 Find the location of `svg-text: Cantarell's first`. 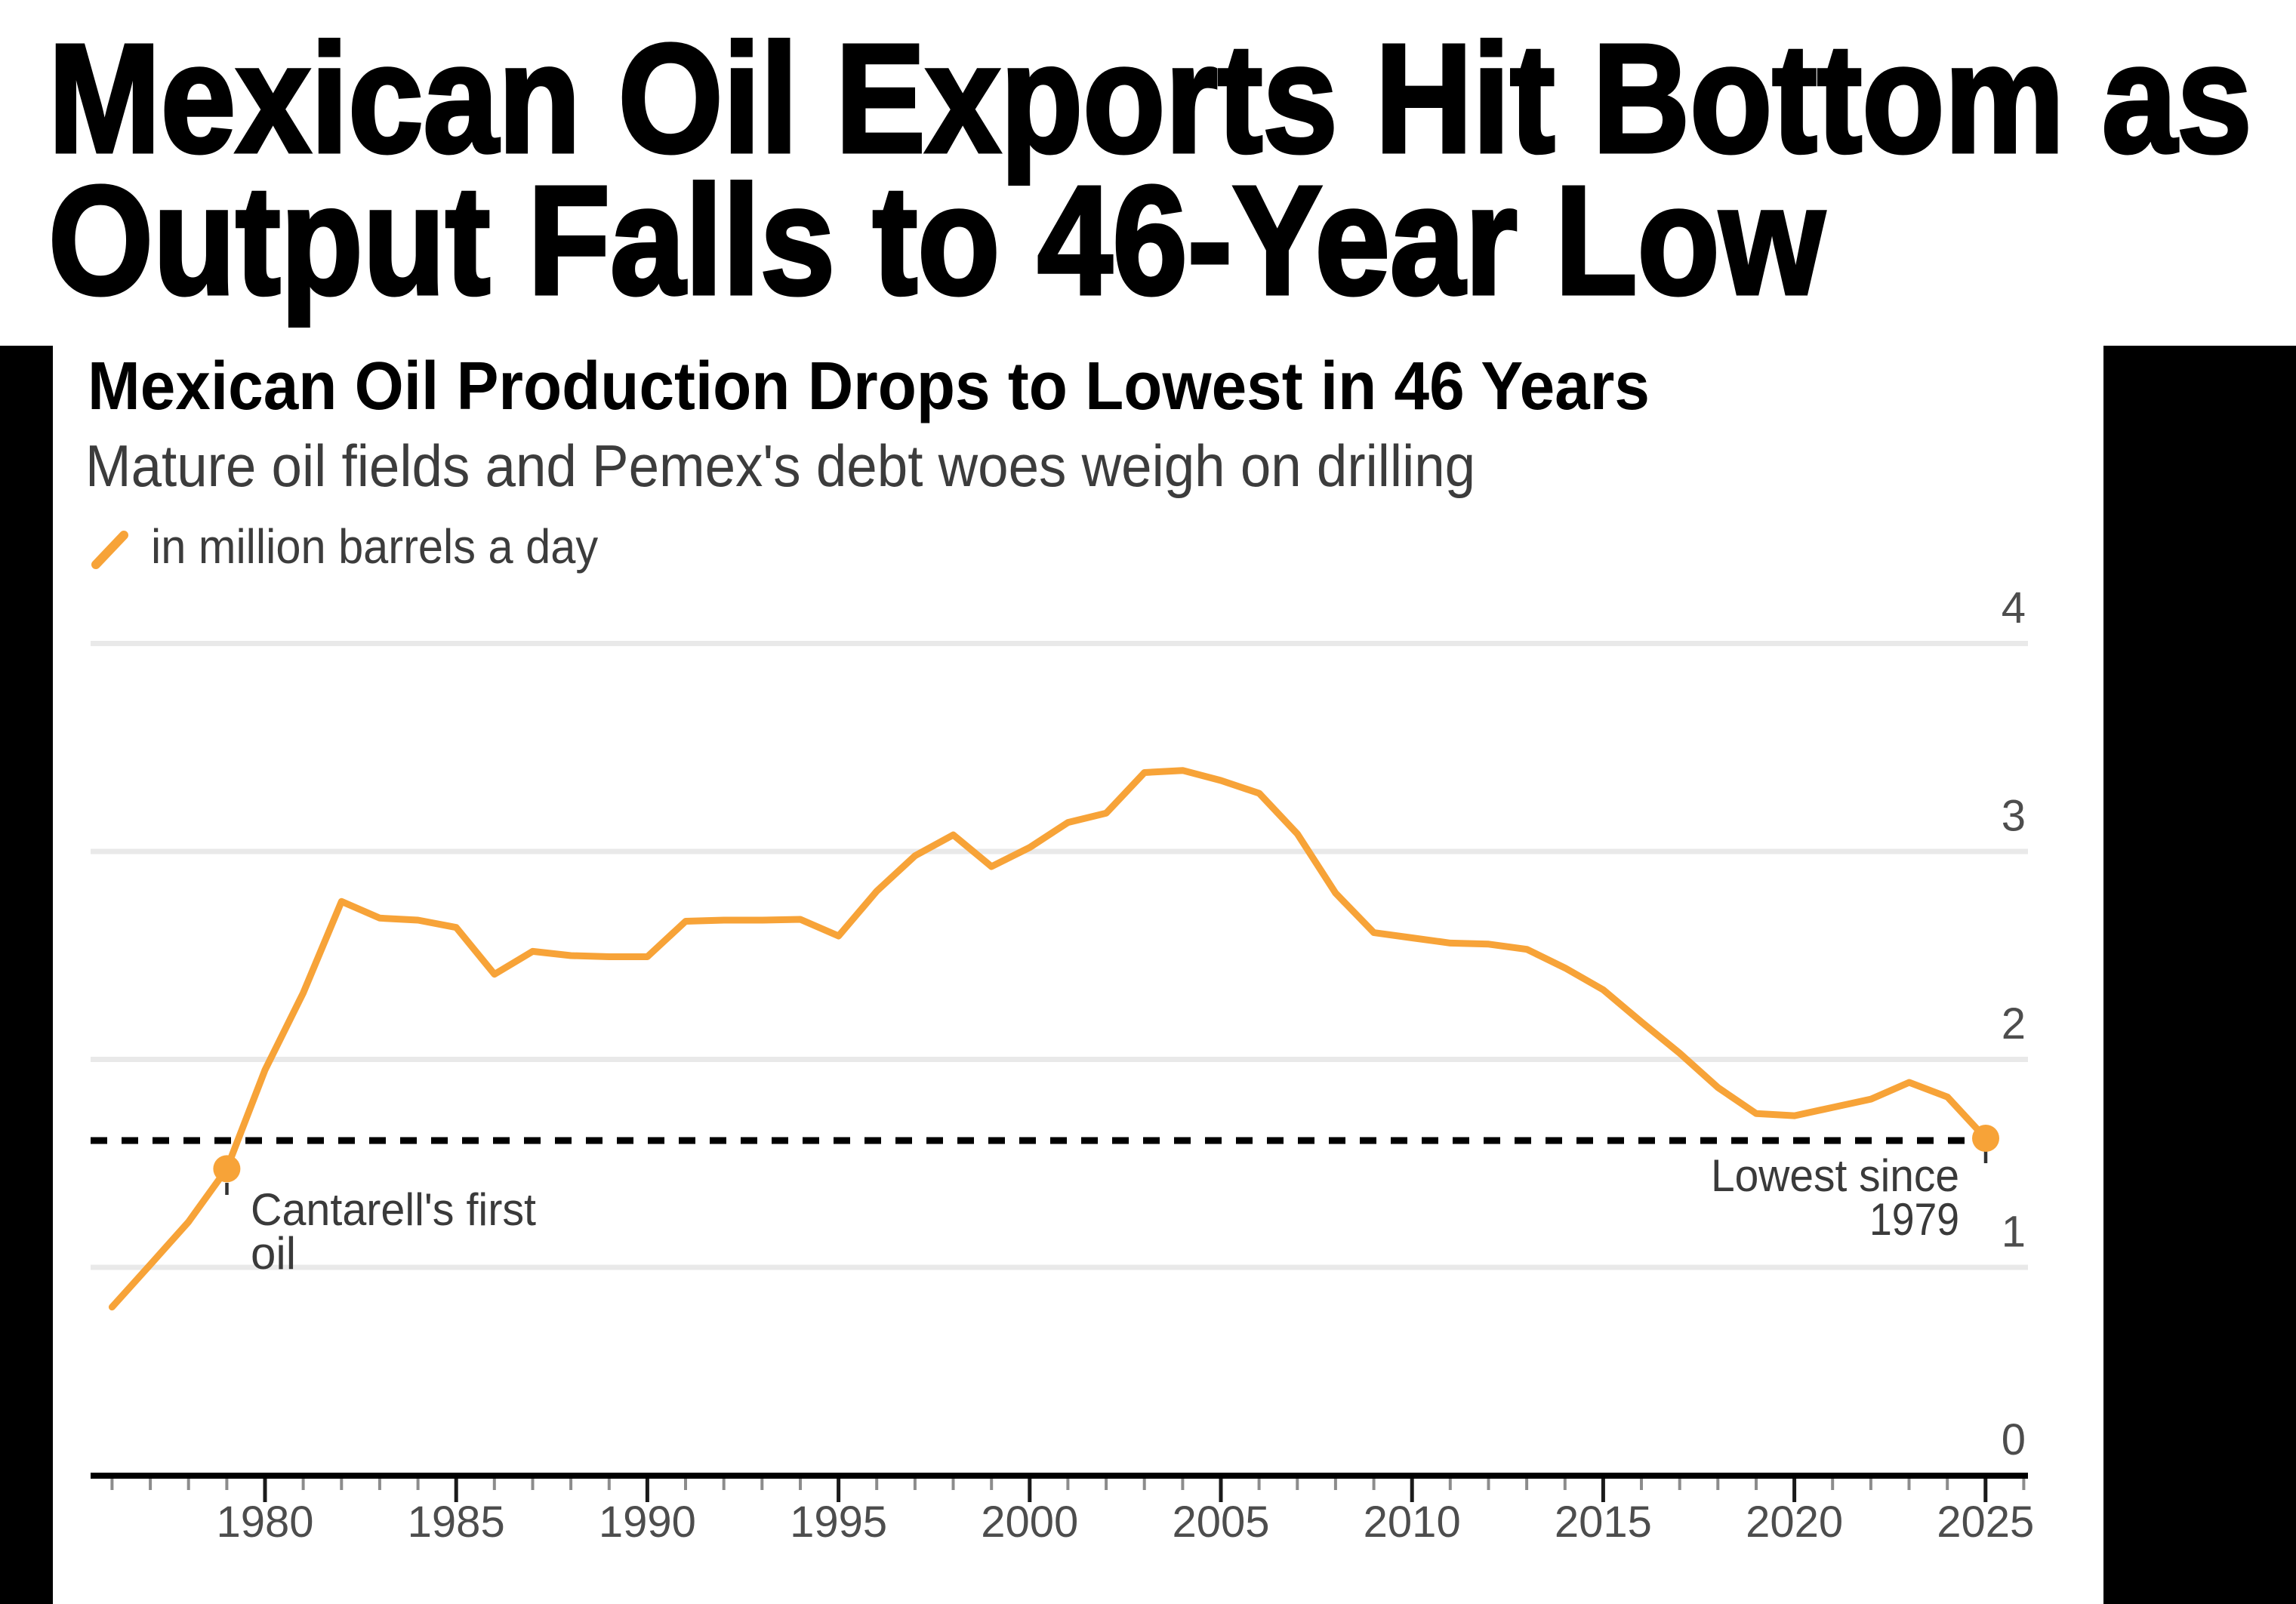

svg-text: Cantarell's first is located at coordinates (393, 1209).